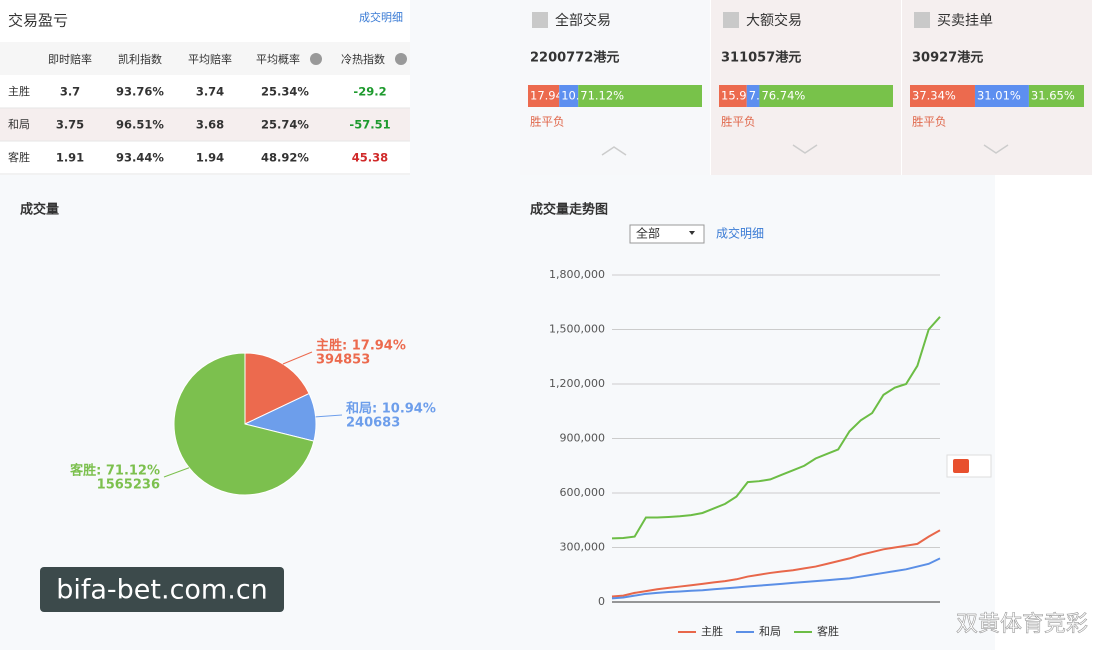  Describe the element at coordinates (369, 125) in the screenshot. I see `cell: -57.51` at that location.